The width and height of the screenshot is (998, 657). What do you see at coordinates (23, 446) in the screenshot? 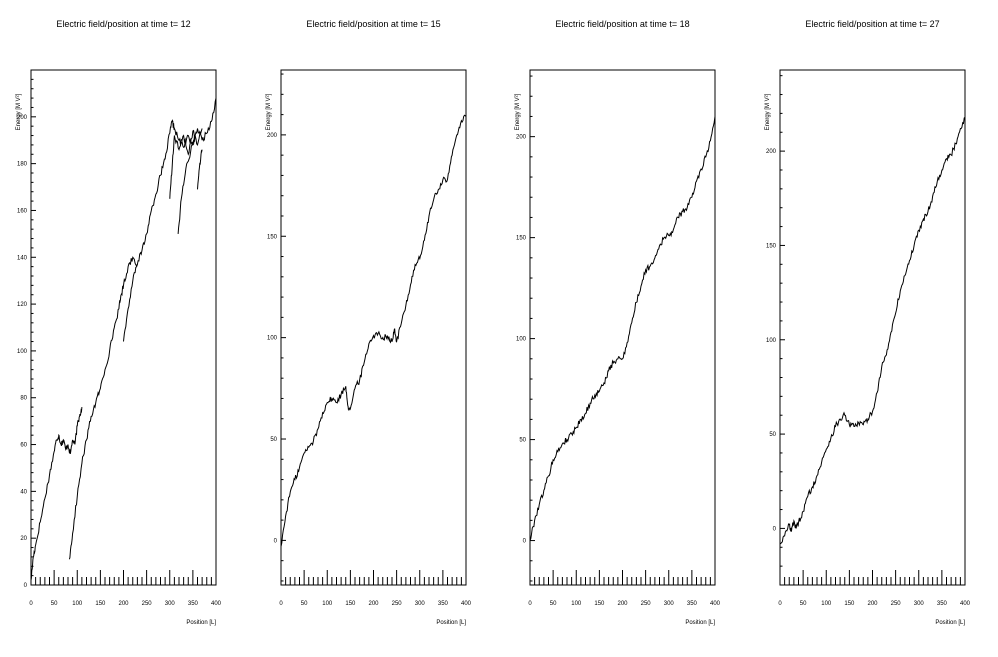
I see `y-tick-label: 60` at bounding box center [23, 446].